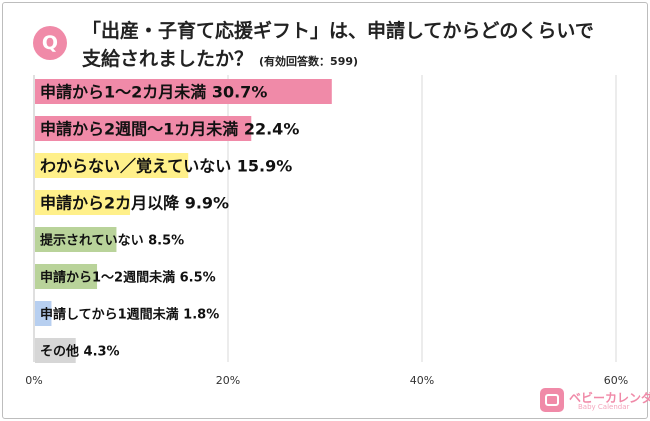  What do you see at coordinates (552, 400) in the screenshot?
I see `calendar-logo-icon` at bounding box center [552, 400].